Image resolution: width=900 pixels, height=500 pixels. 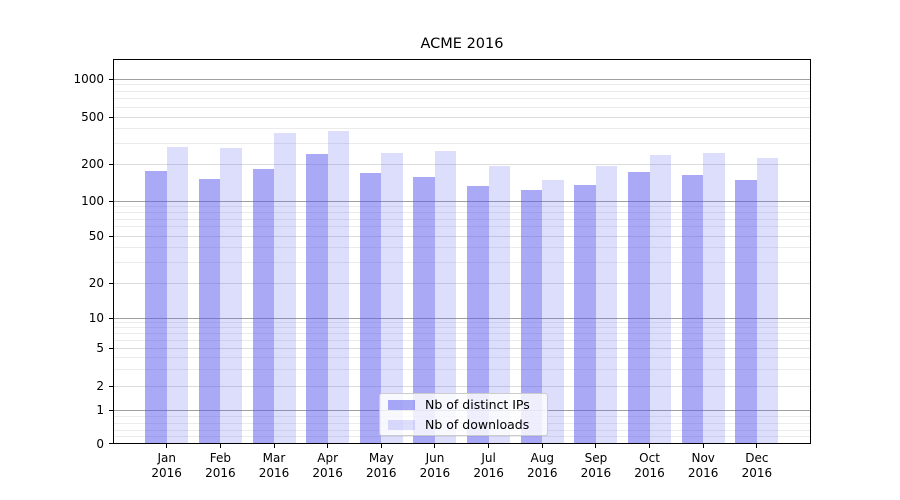 I want to click on y-tick-label: 100, so click(x=92, y=201).